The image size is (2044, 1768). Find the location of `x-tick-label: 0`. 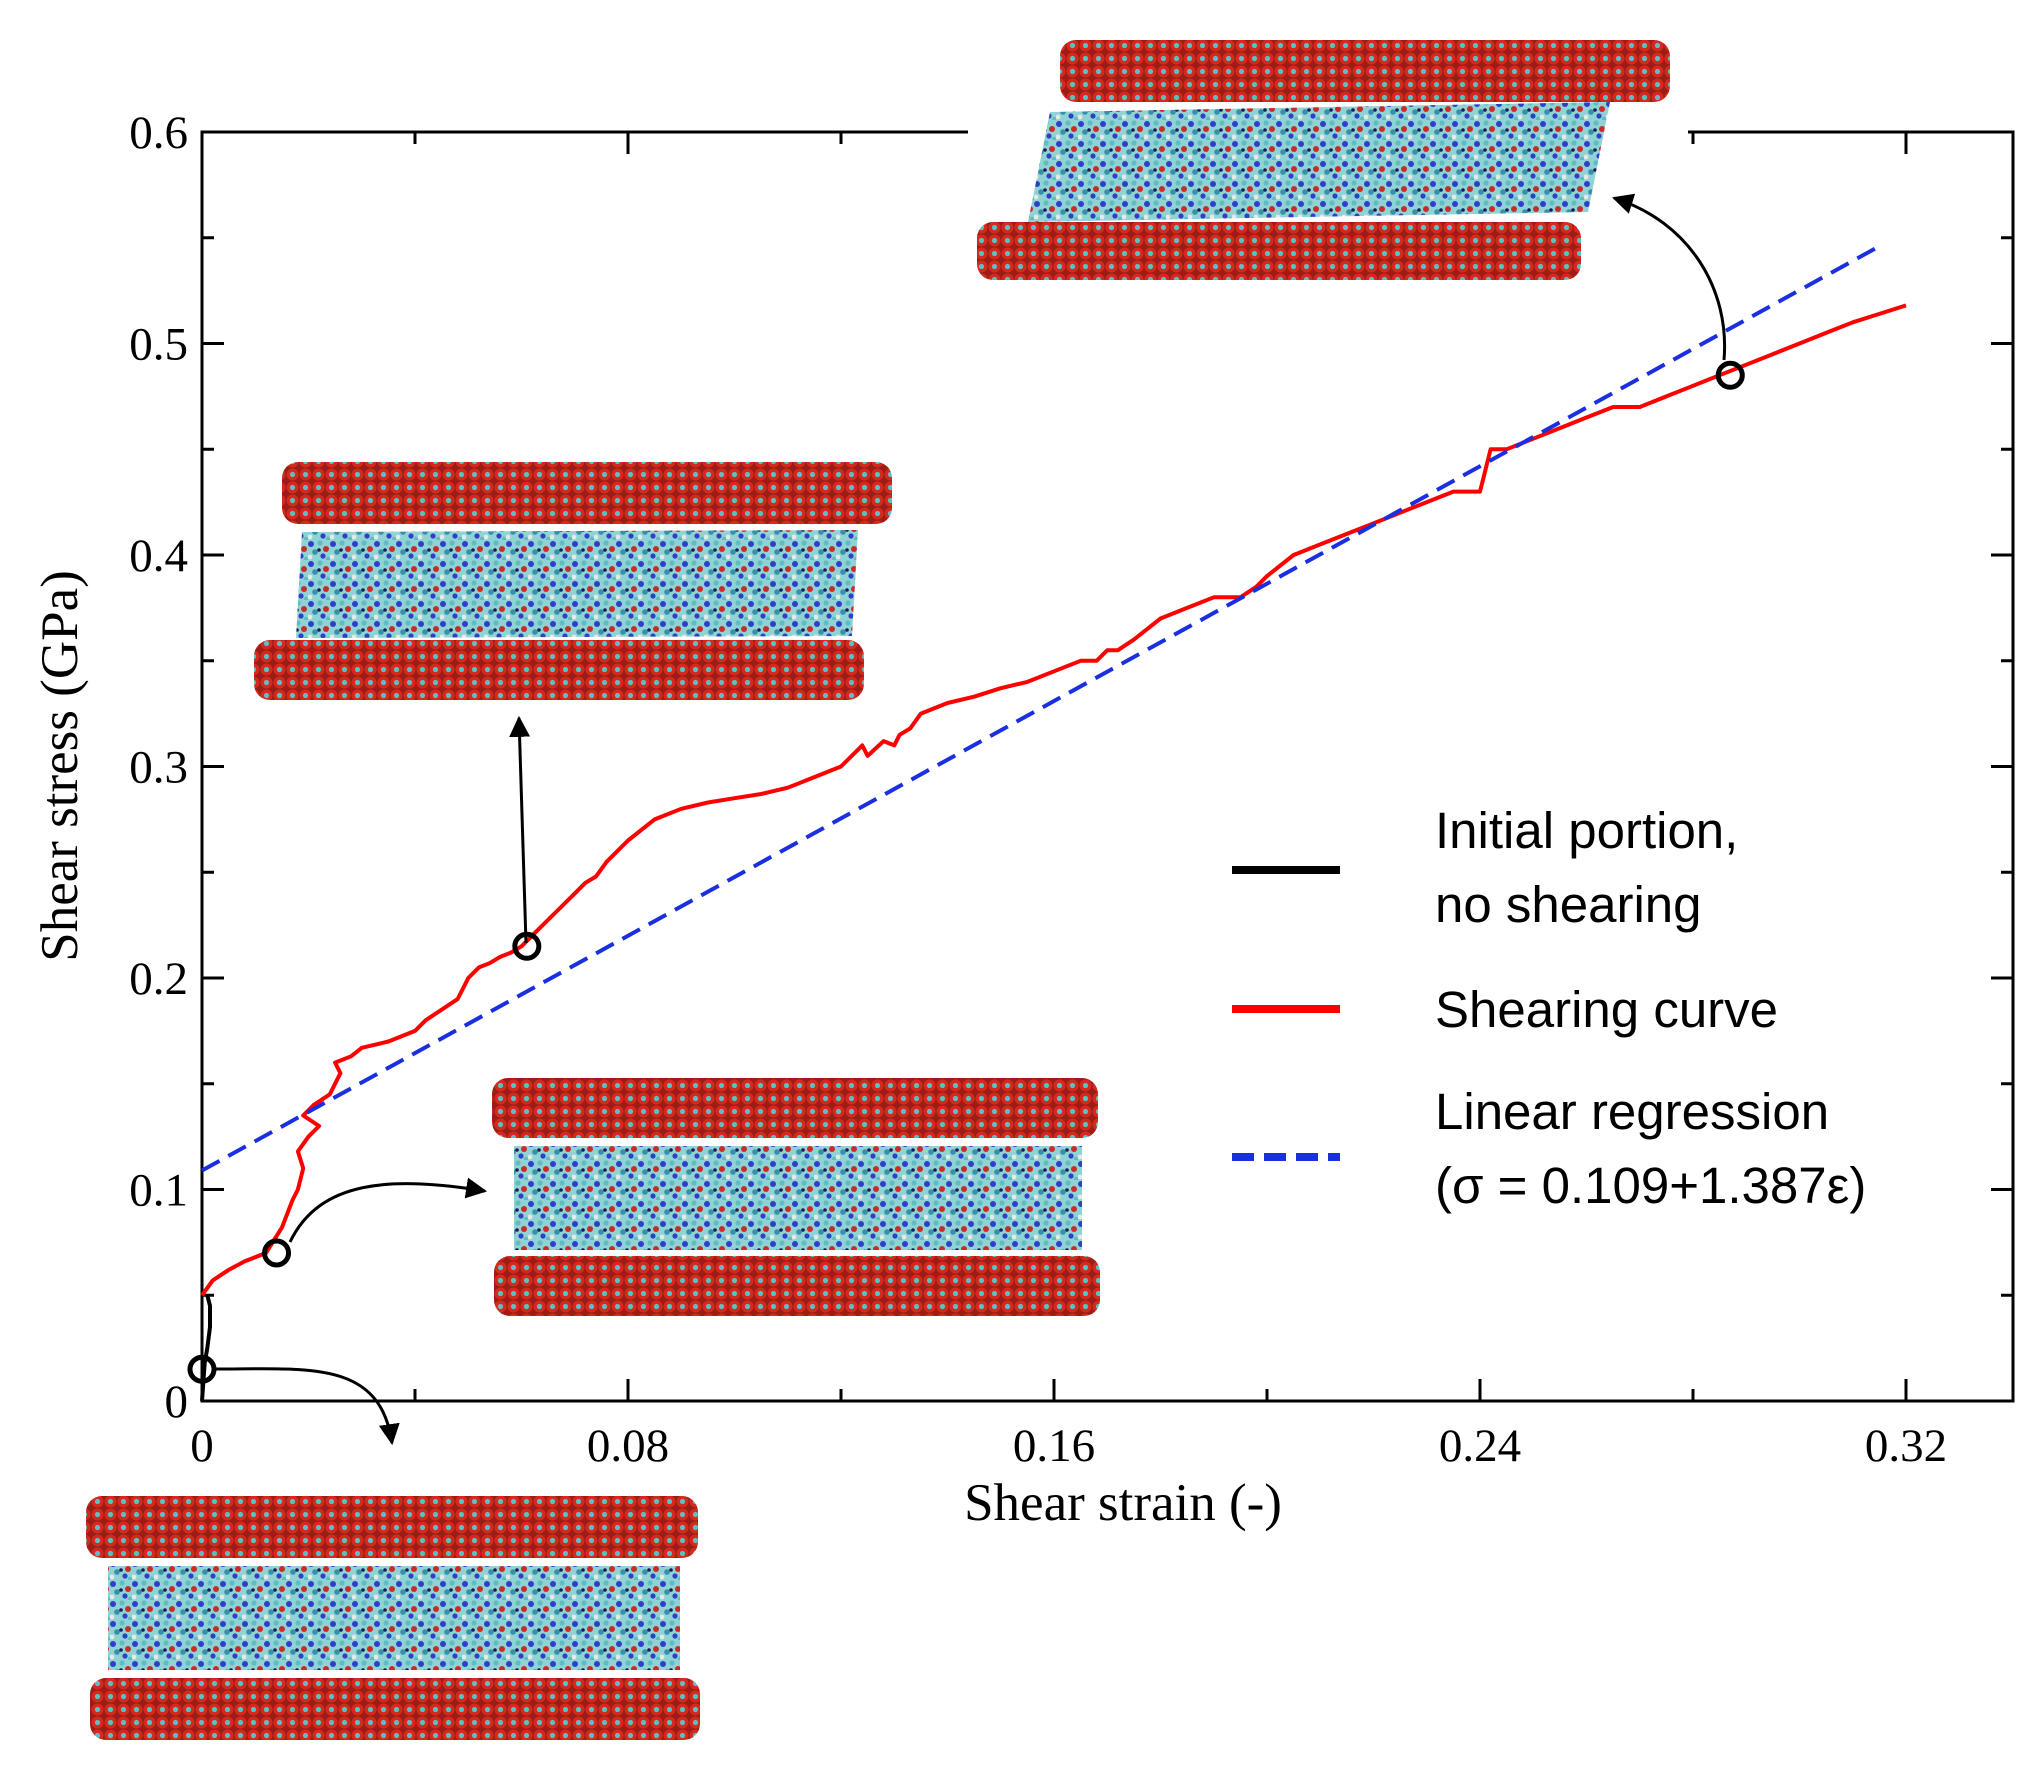

x-tick-label: 0 is located at coordinates (202, 1446).